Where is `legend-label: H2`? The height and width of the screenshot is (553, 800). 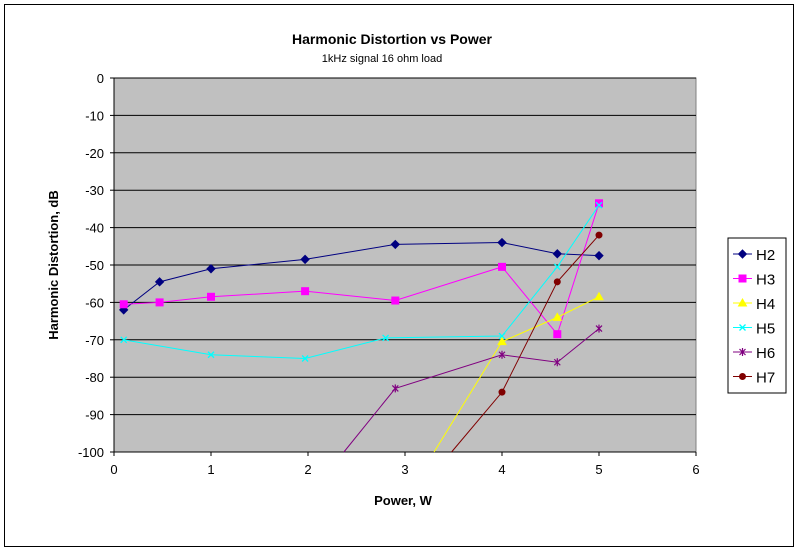 legend-label: H2 is located at coordinates (765, 255).